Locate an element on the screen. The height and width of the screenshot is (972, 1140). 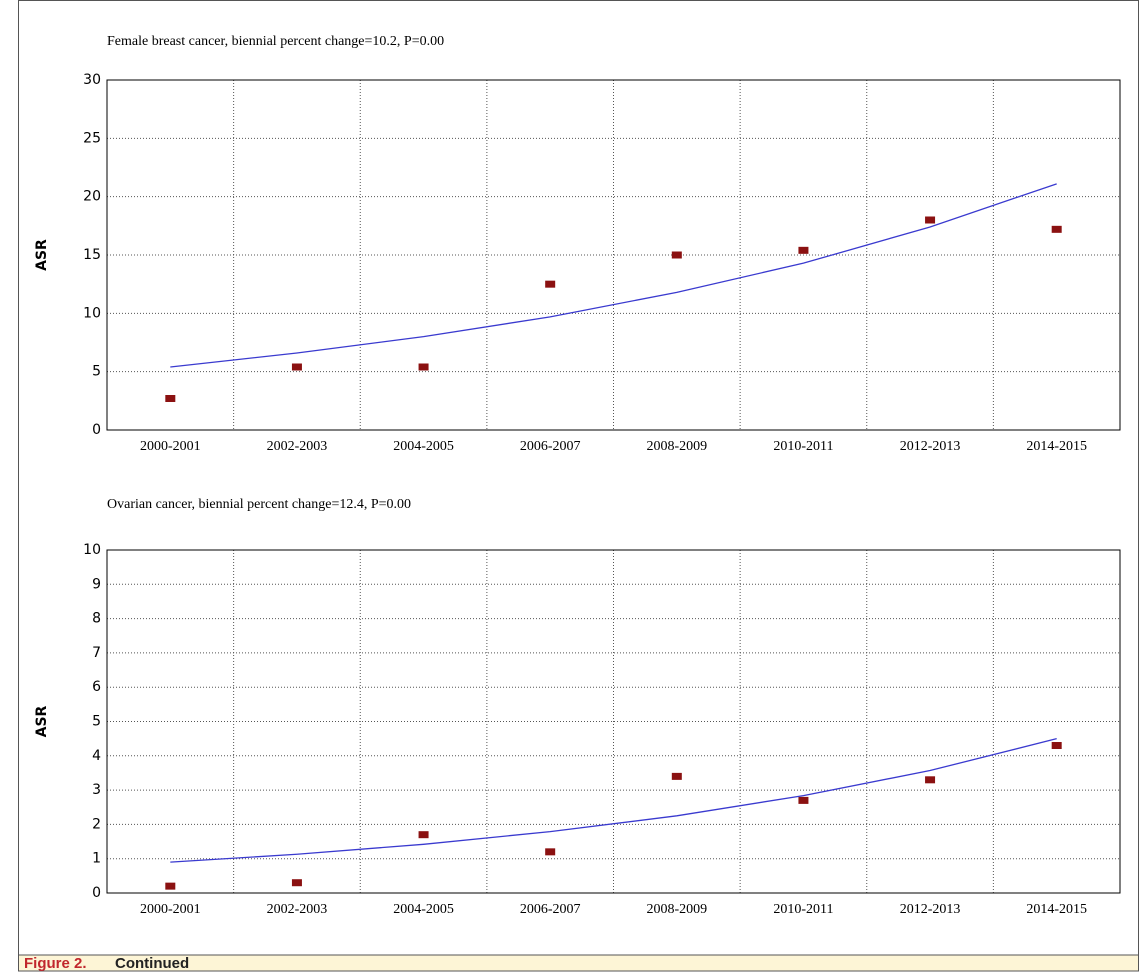
y-tick-label: 1 is located at coordinates (96, 859).